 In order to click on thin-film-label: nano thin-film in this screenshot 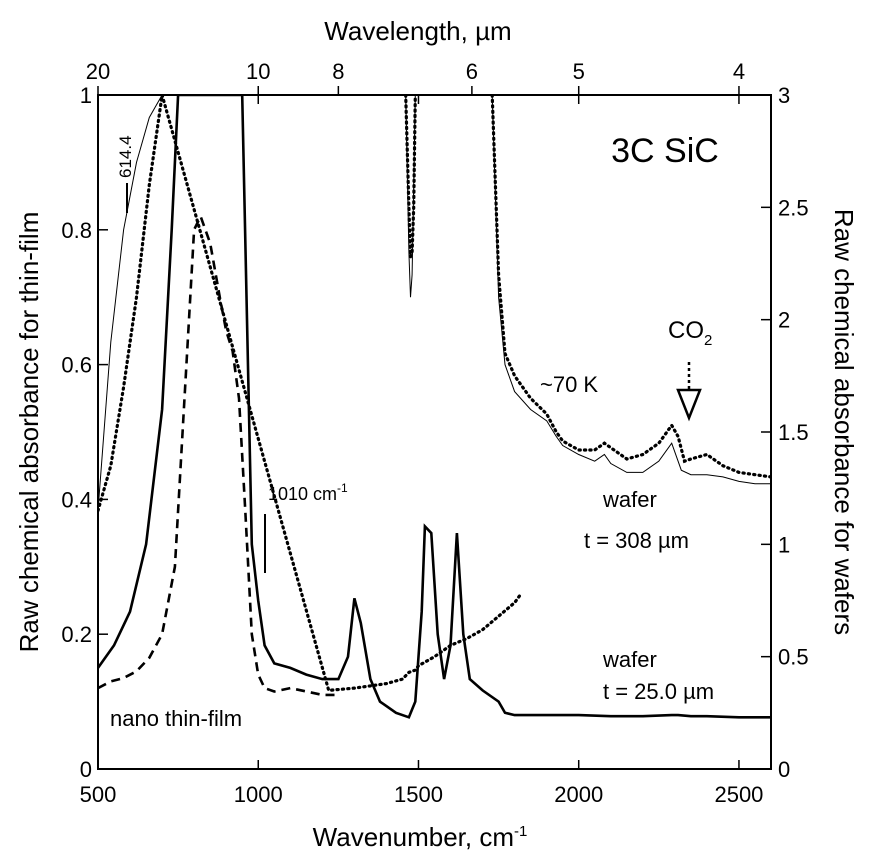, I will do `click(176, 718)`.